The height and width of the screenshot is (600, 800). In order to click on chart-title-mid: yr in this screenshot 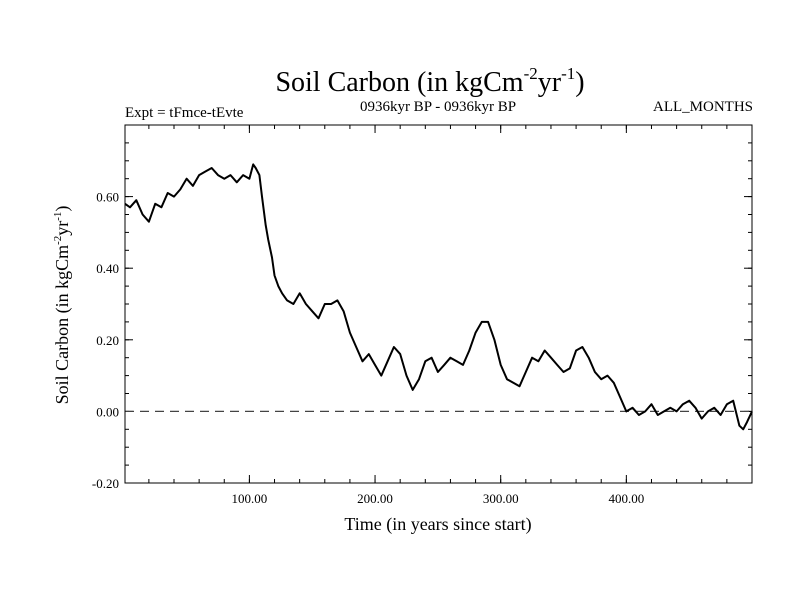, I will do `click(550, 82)`.